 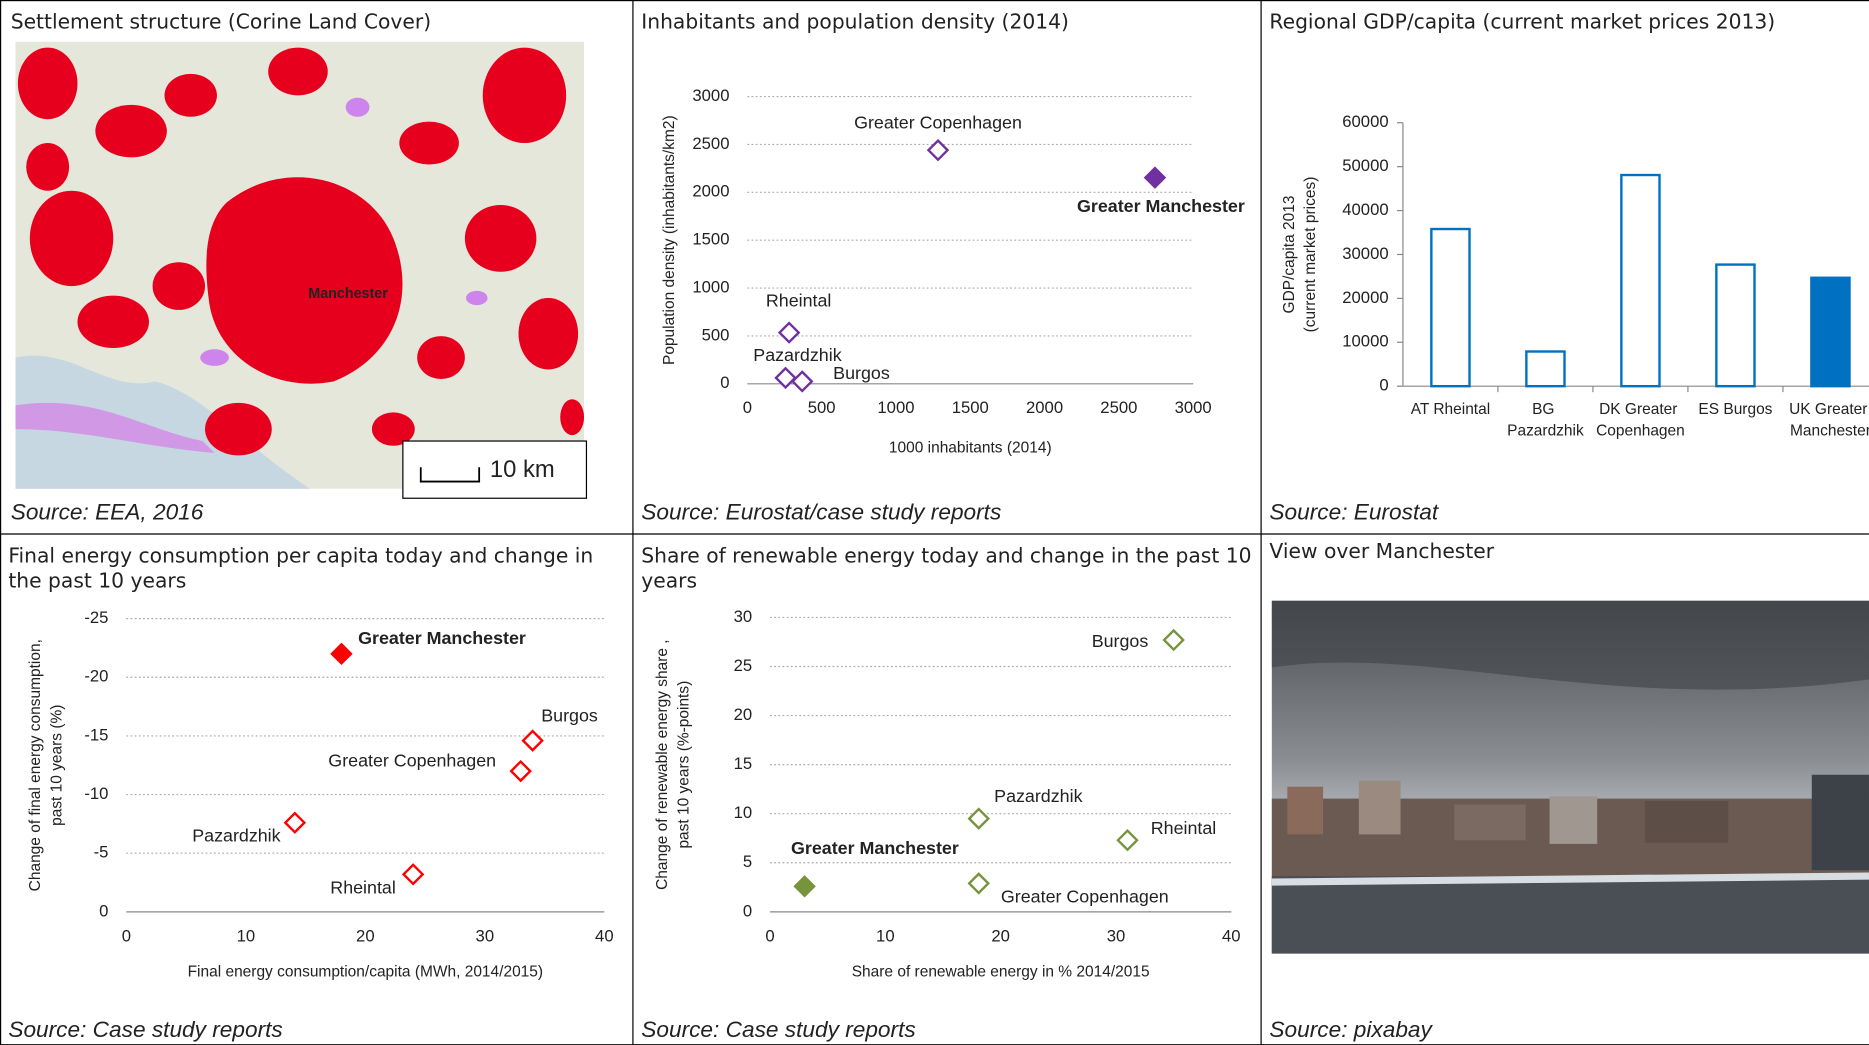 I want to click on y-tick-label: 10, so click(x=743, y=812).